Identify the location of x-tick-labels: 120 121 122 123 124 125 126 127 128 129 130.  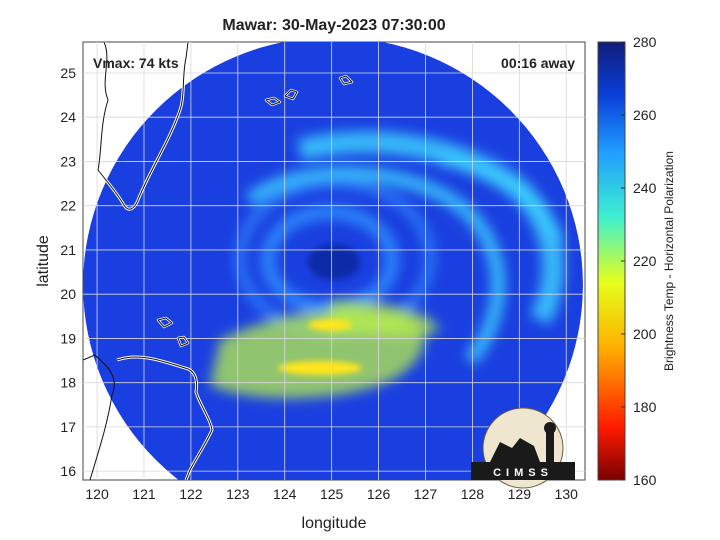
(331, 494).